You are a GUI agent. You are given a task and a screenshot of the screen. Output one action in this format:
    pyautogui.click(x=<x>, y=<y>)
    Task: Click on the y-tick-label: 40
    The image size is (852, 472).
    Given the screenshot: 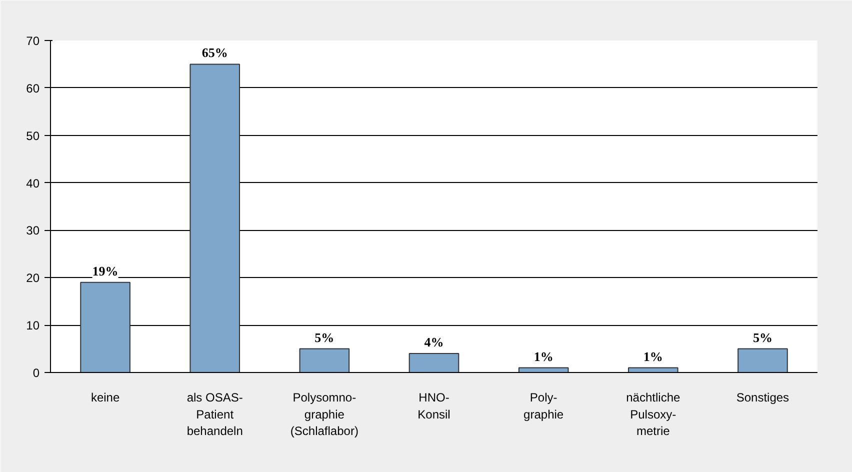 What is the action you would take?
    pyautogui.click(x=33, y=183)
    